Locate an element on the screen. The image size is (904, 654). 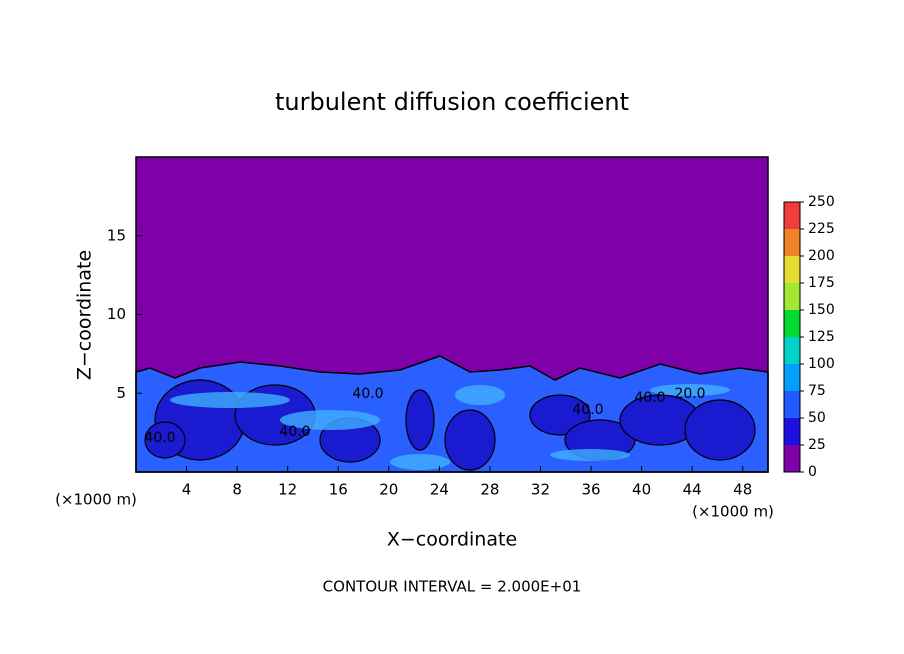
colorbar-tick-label: 225 is located at coordinates (821, 229).